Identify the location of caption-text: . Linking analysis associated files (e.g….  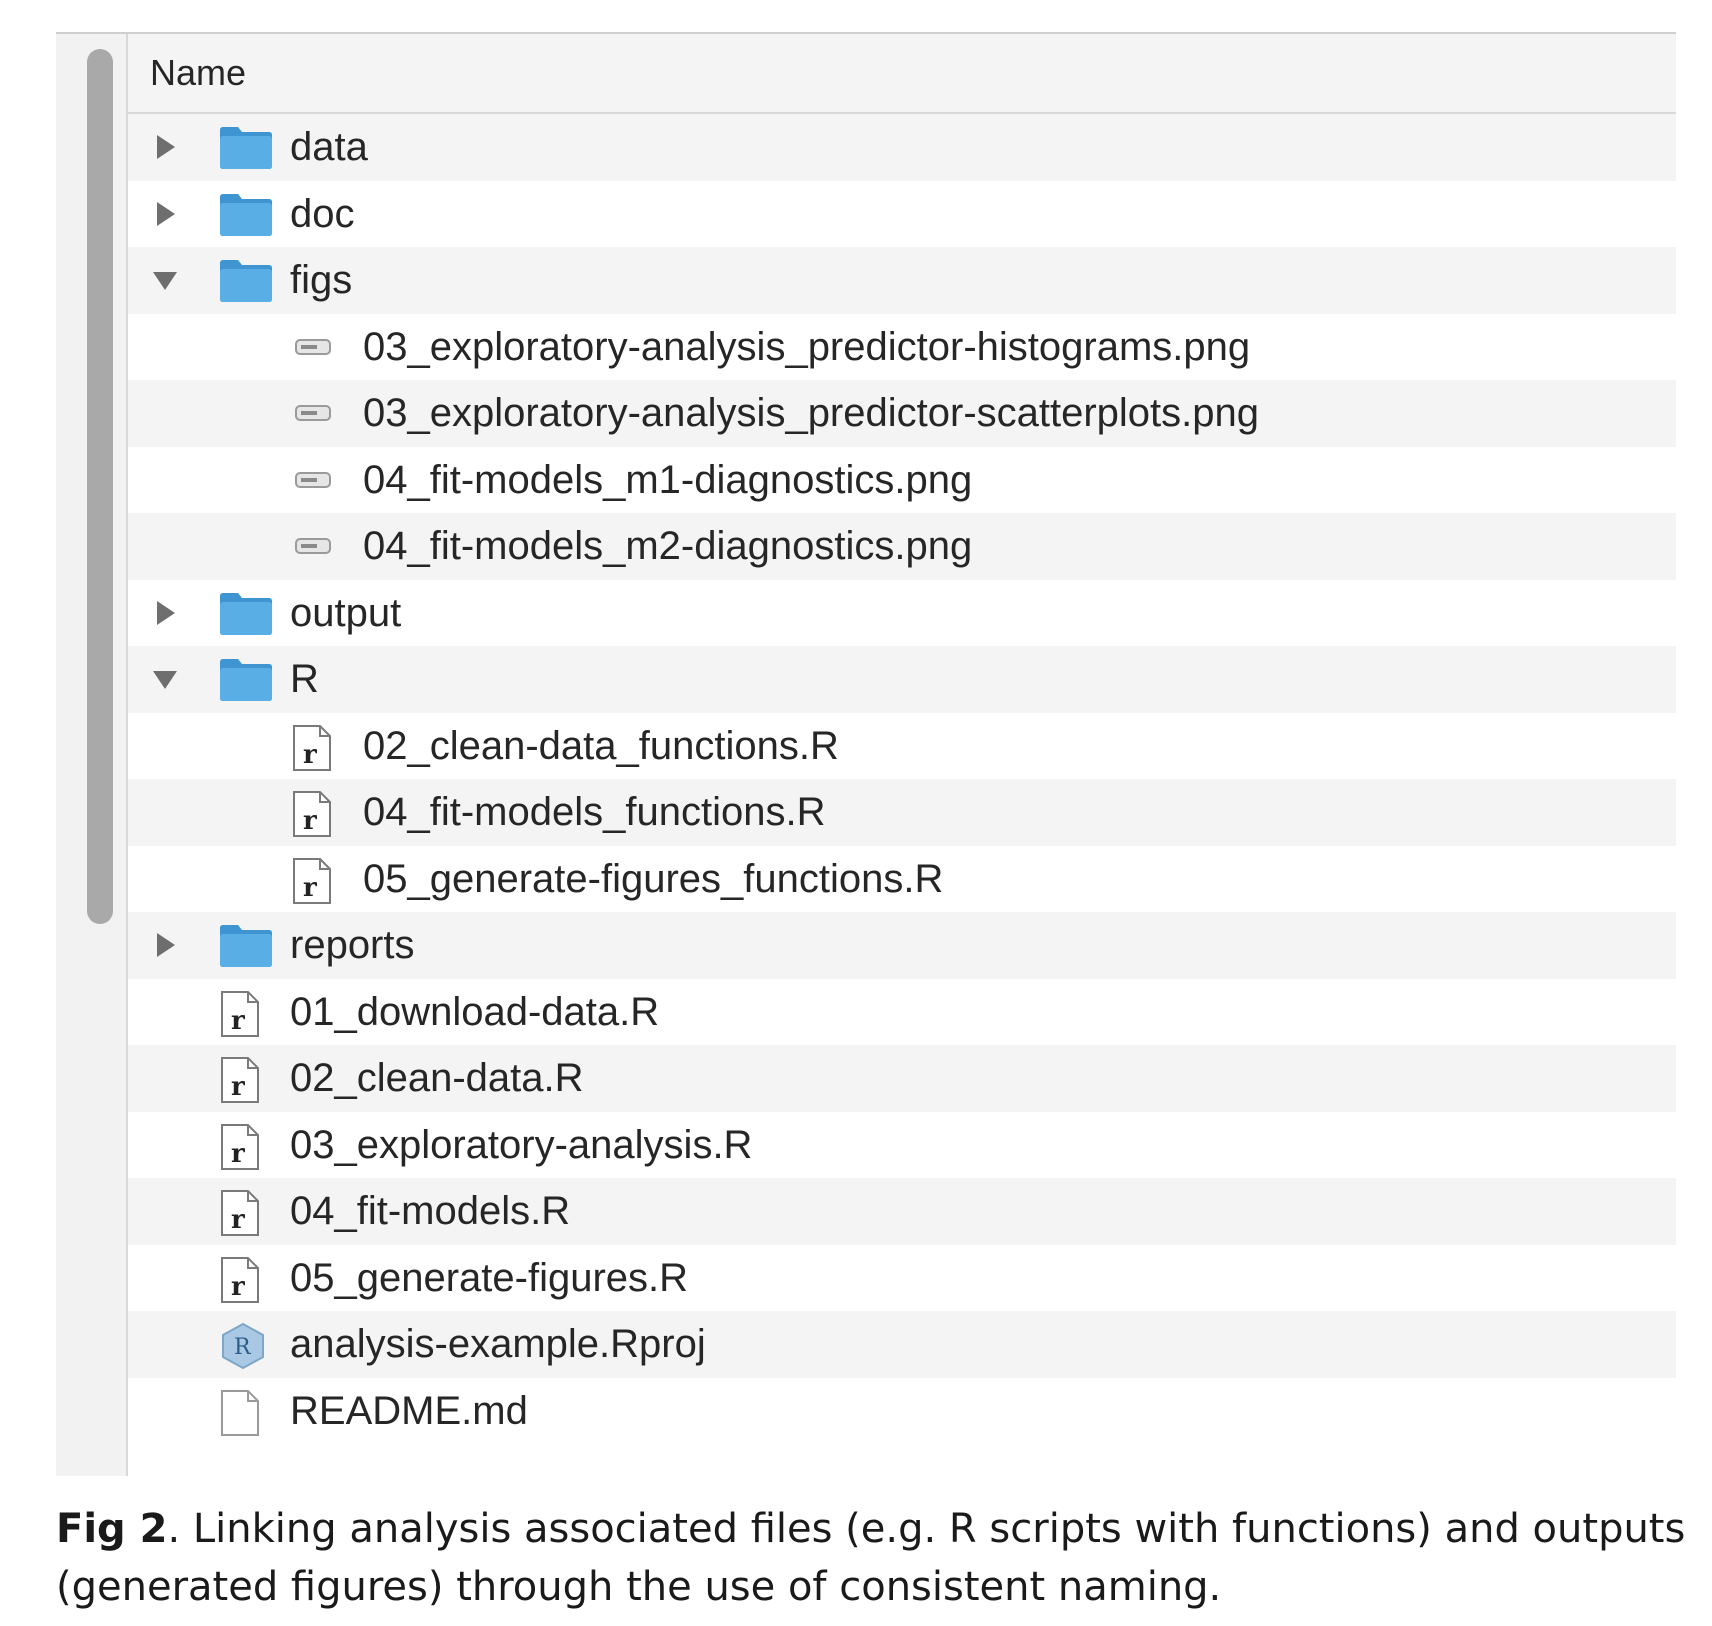
(871, 1558).